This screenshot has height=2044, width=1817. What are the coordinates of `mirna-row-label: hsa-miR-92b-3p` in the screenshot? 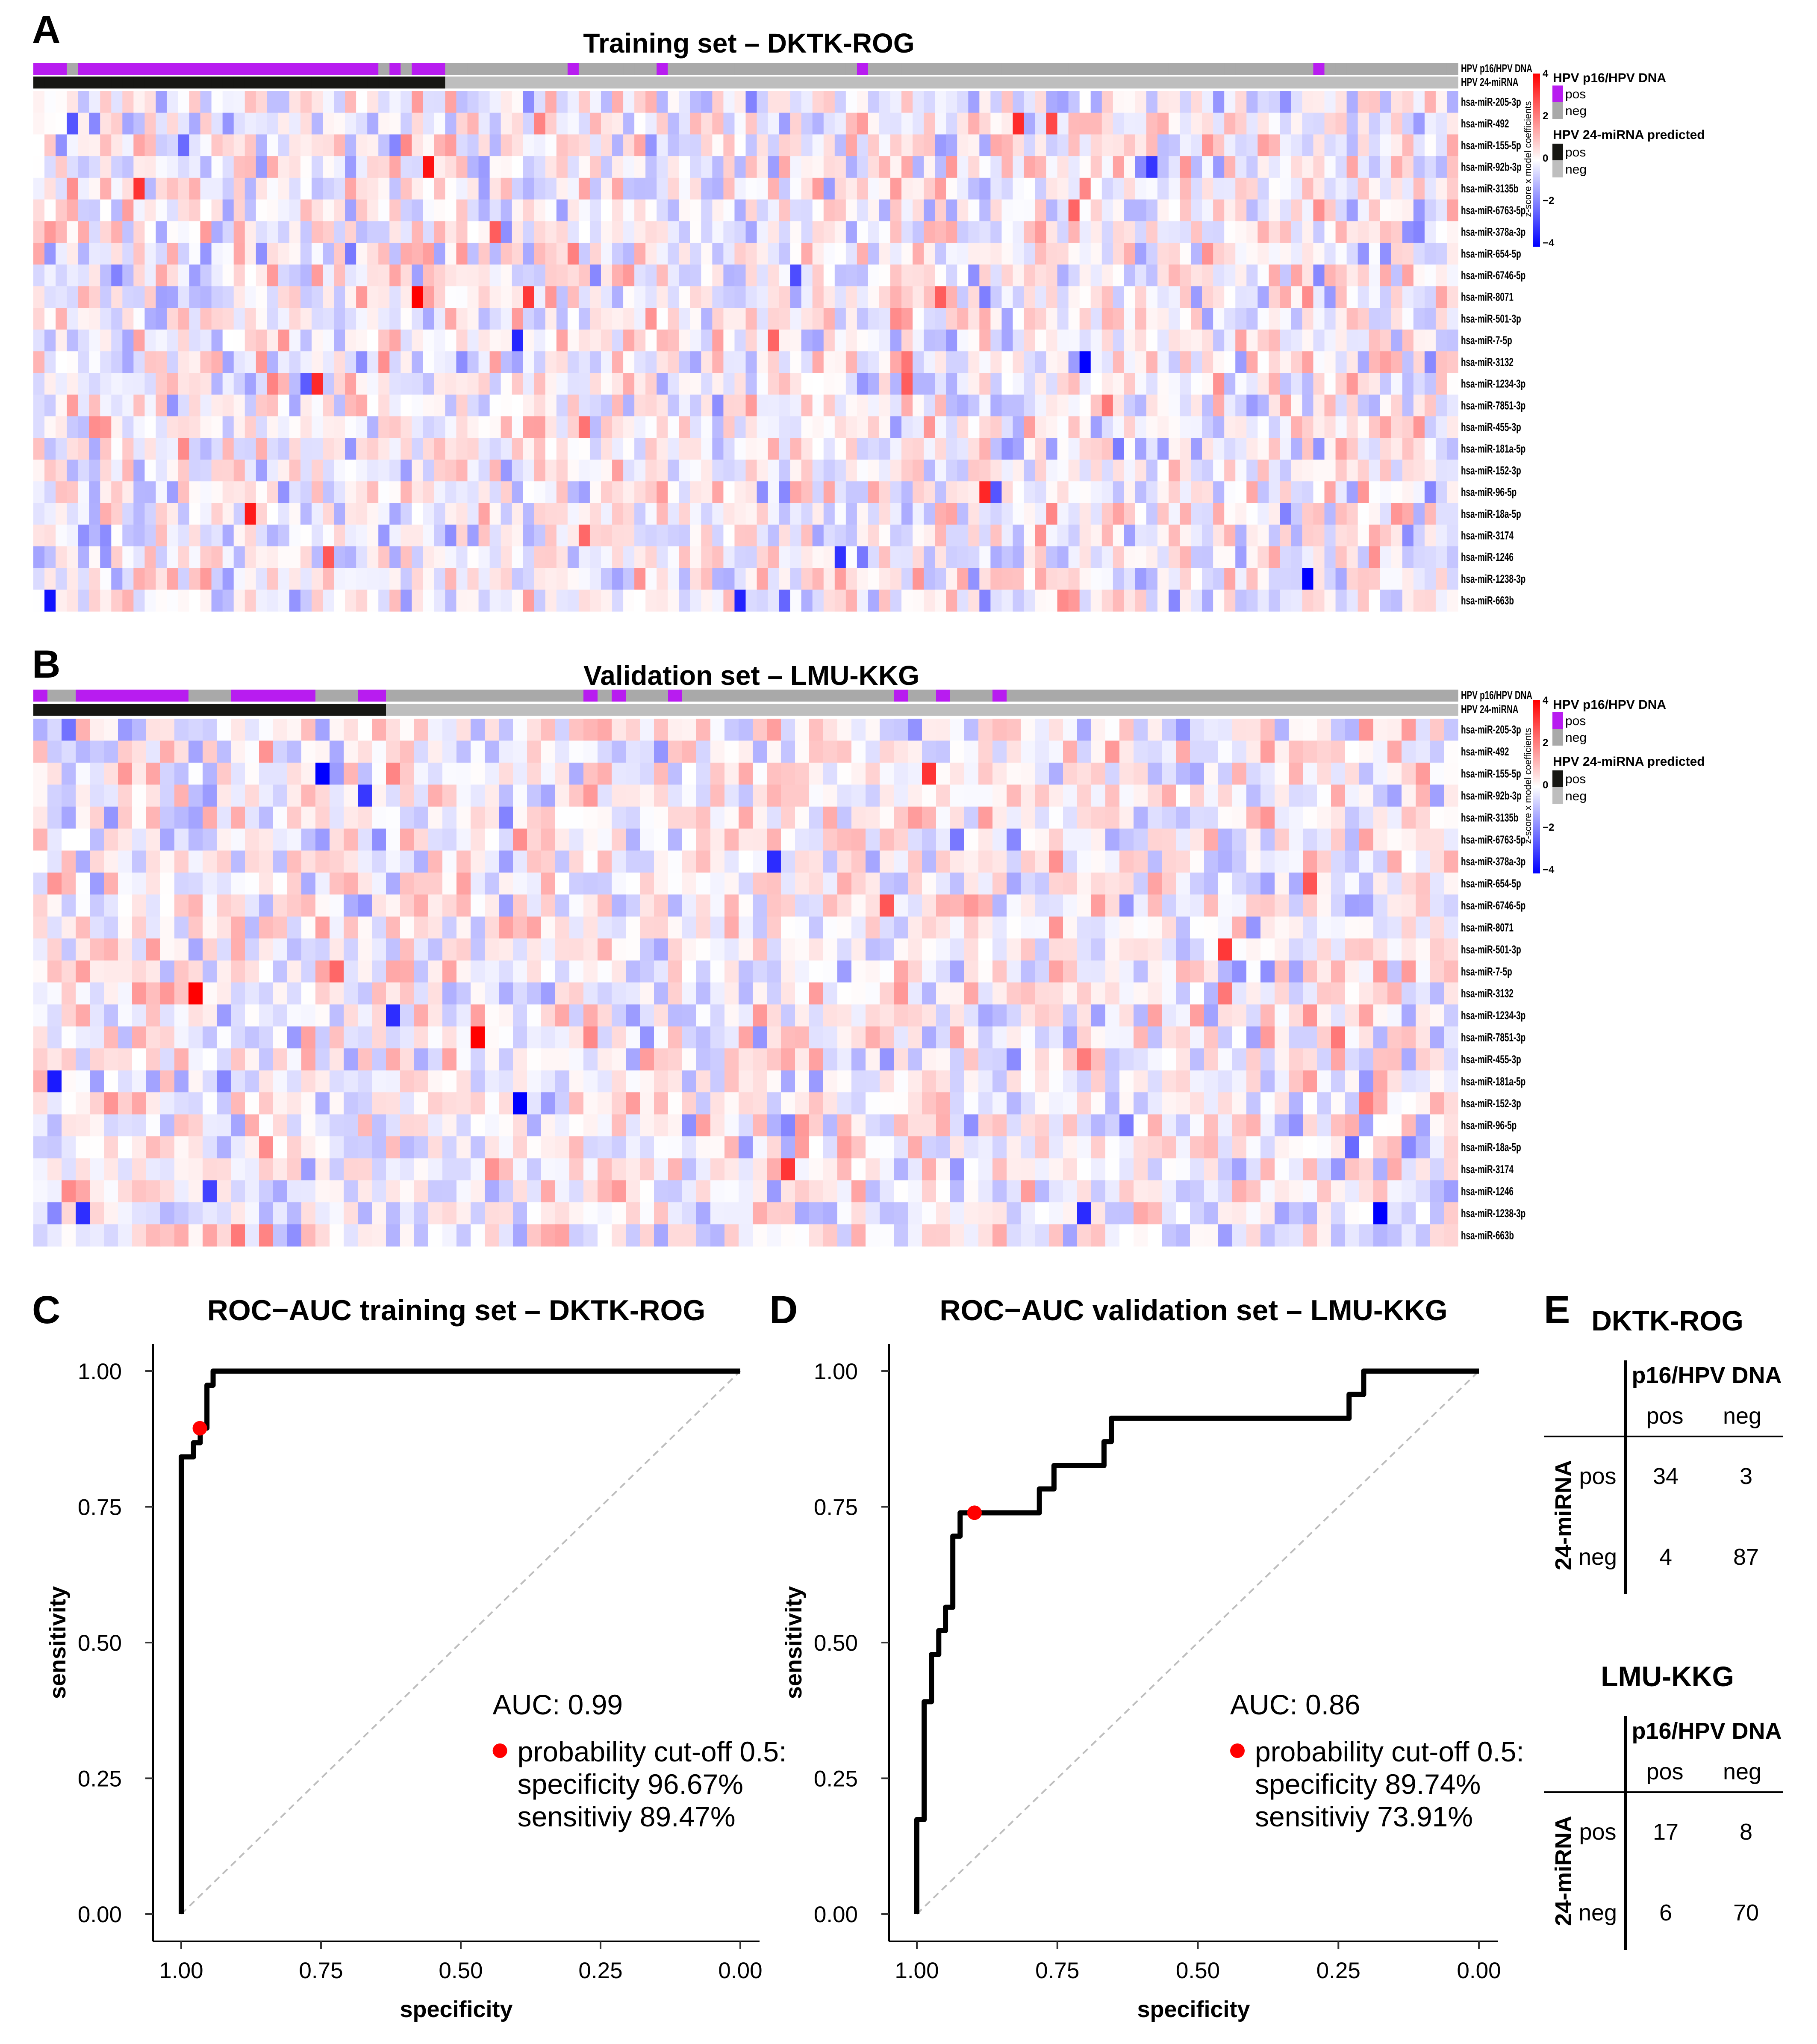 It's located at (1491, 796).